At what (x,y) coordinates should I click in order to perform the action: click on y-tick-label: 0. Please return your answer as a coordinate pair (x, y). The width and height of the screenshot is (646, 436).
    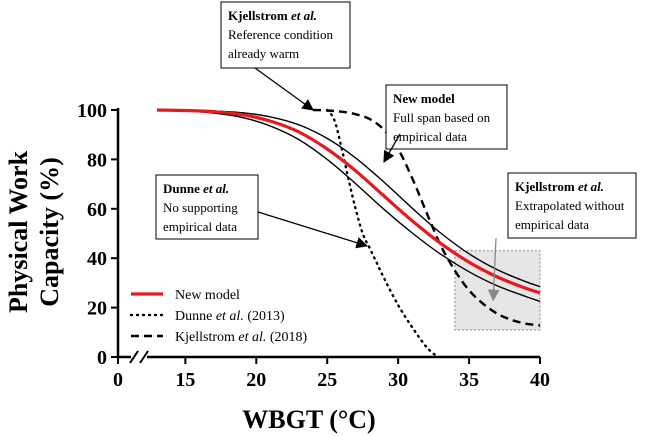
    Looking at the image, I should click on (102, 358).